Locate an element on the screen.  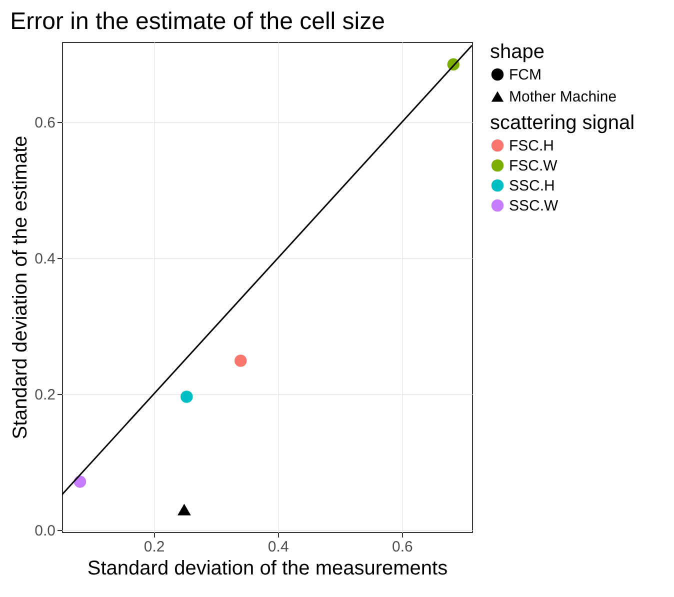
y-tick-label: 0.4 is located at coordinates (45, 259).